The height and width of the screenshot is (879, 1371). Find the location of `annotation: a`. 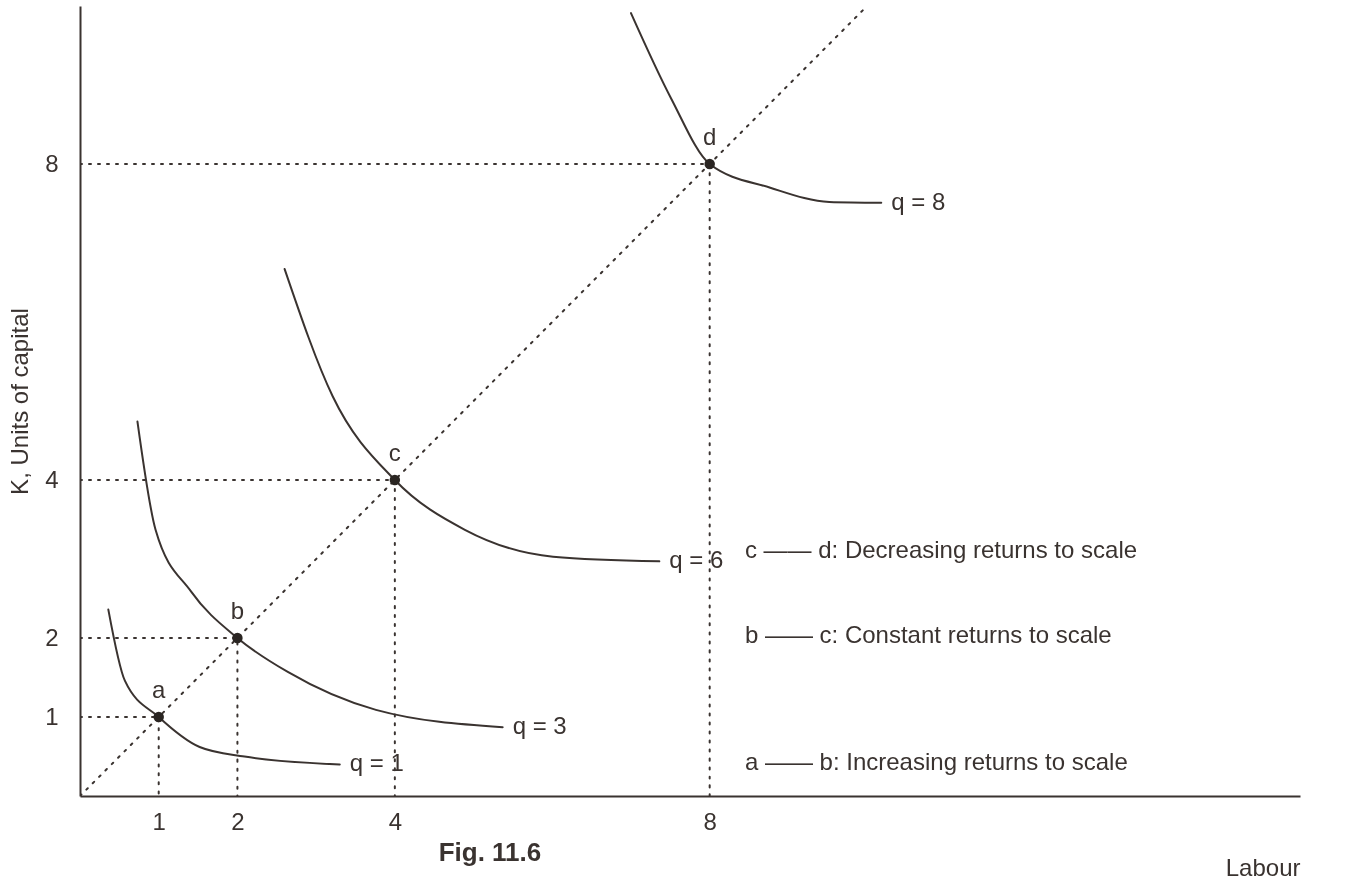

annotation: a is located at coordinates (159, 689).